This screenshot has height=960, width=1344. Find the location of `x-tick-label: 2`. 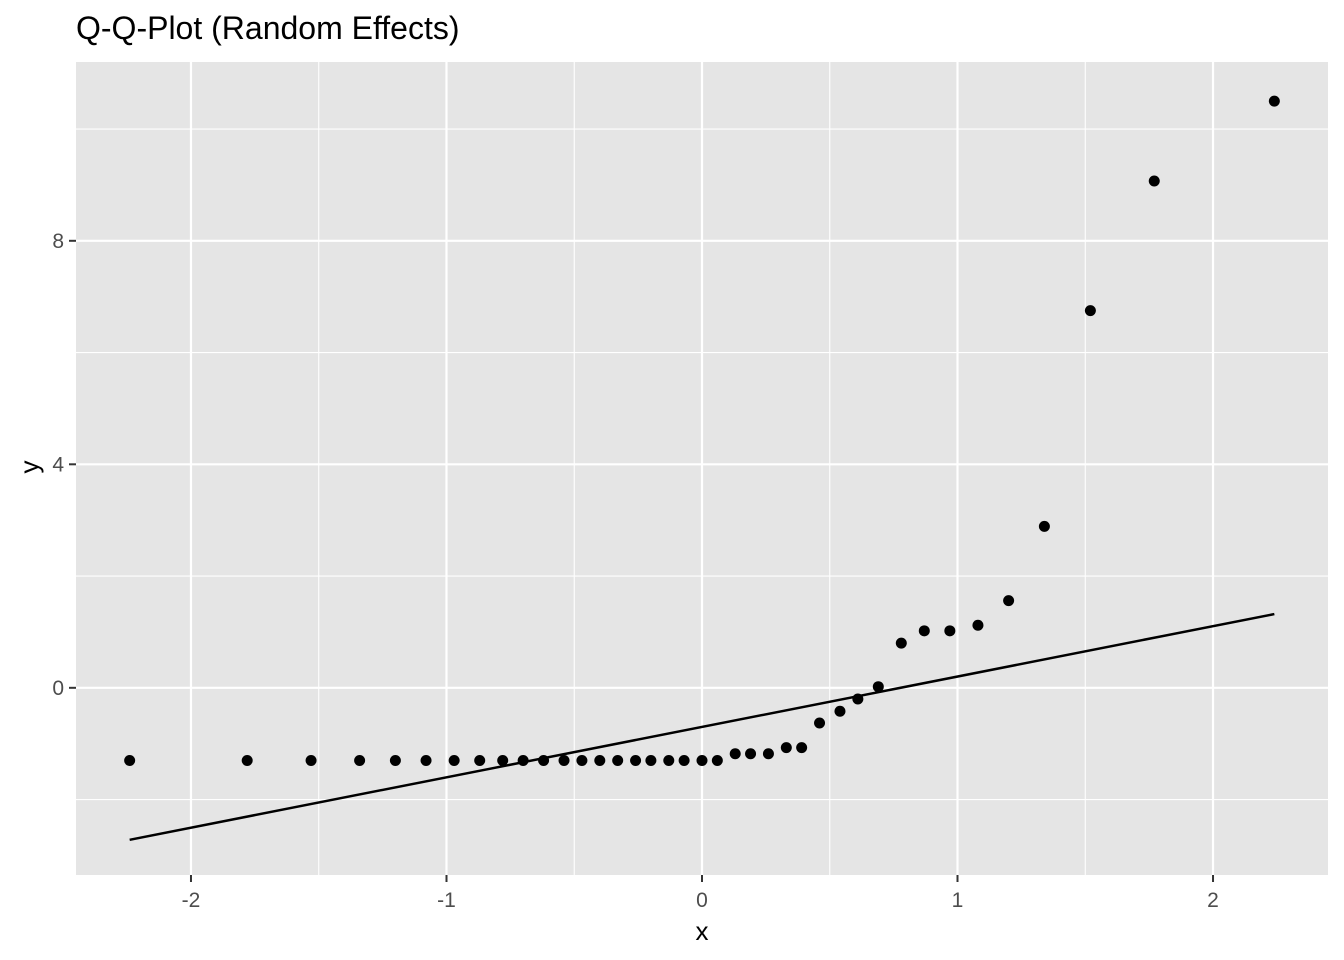

x-tick-label: 2 is located at coordinates (1213, 900).